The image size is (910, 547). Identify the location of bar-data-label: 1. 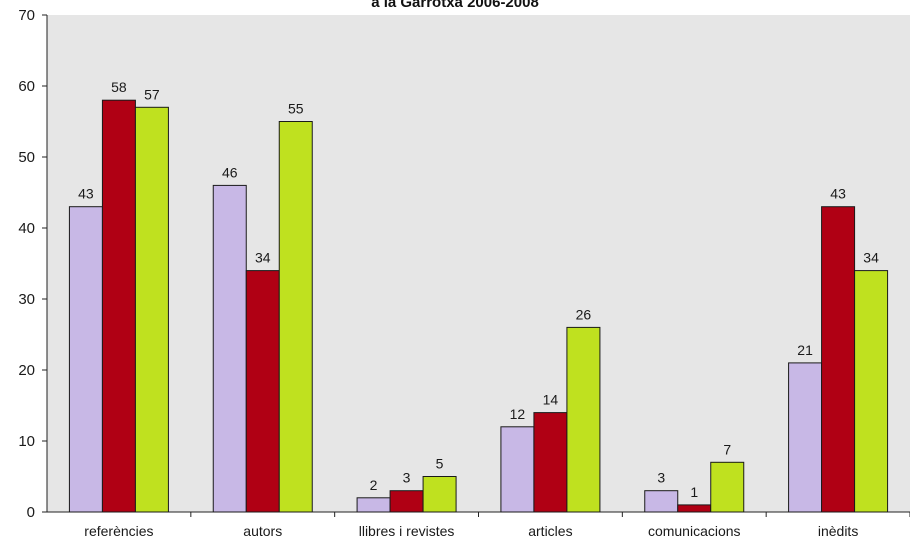
(694, 492).